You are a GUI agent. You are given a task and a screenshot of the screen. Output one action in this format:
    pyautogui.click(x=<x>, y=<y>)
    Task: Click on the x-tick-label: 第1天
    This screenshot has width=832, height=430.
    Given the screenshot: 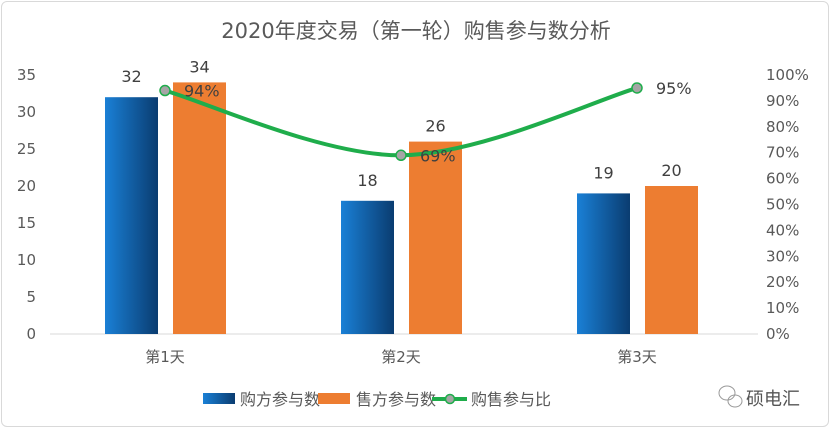 What is the action you would take?
    pyautogui.click(x=165, y=357)
    